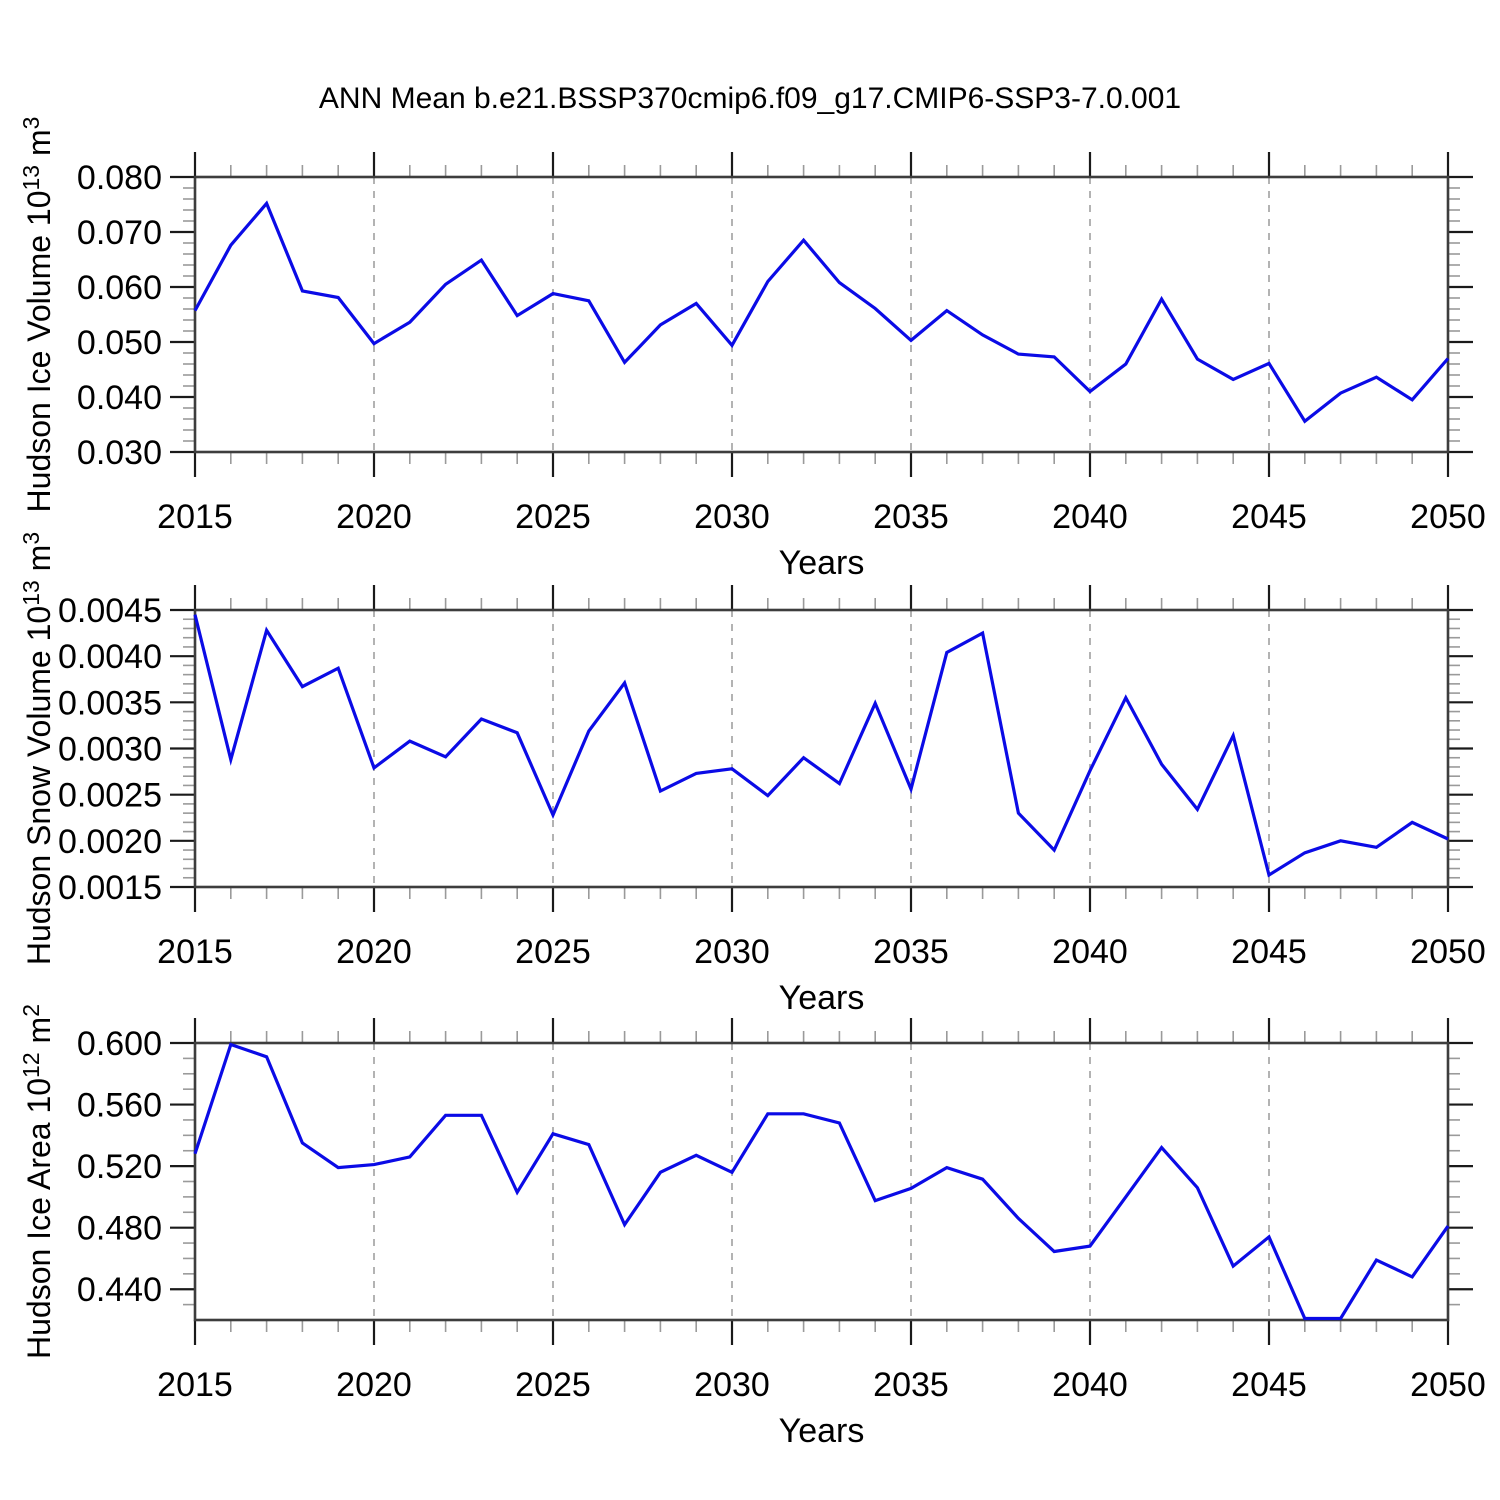  I want to click on y-tick-label: 0.0045, so click(110, 611).